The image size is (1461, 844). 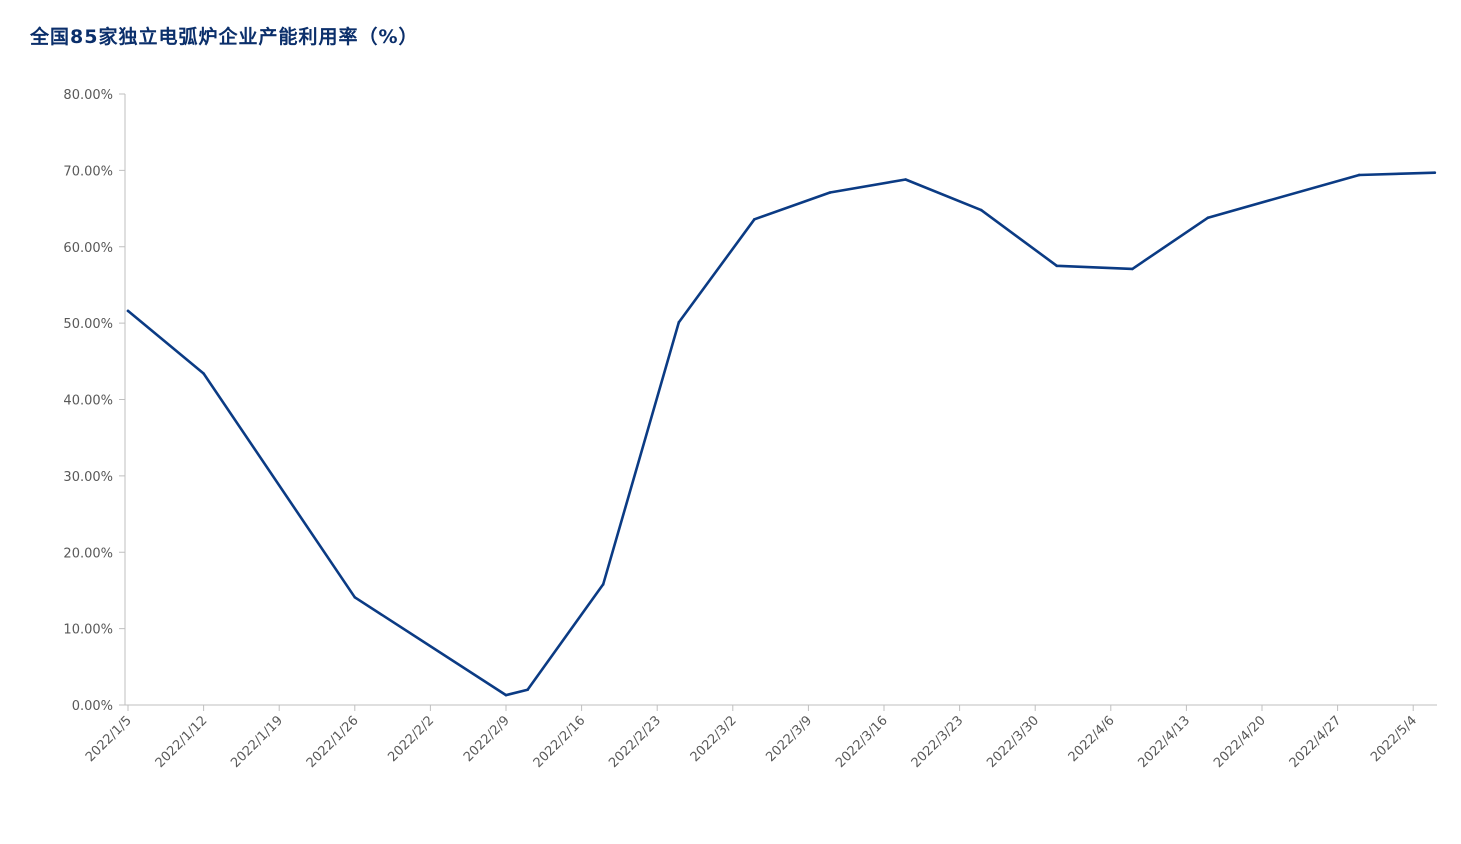 I want to click on x-tick-label: 2022/3/2, so click(x=714, y=739).